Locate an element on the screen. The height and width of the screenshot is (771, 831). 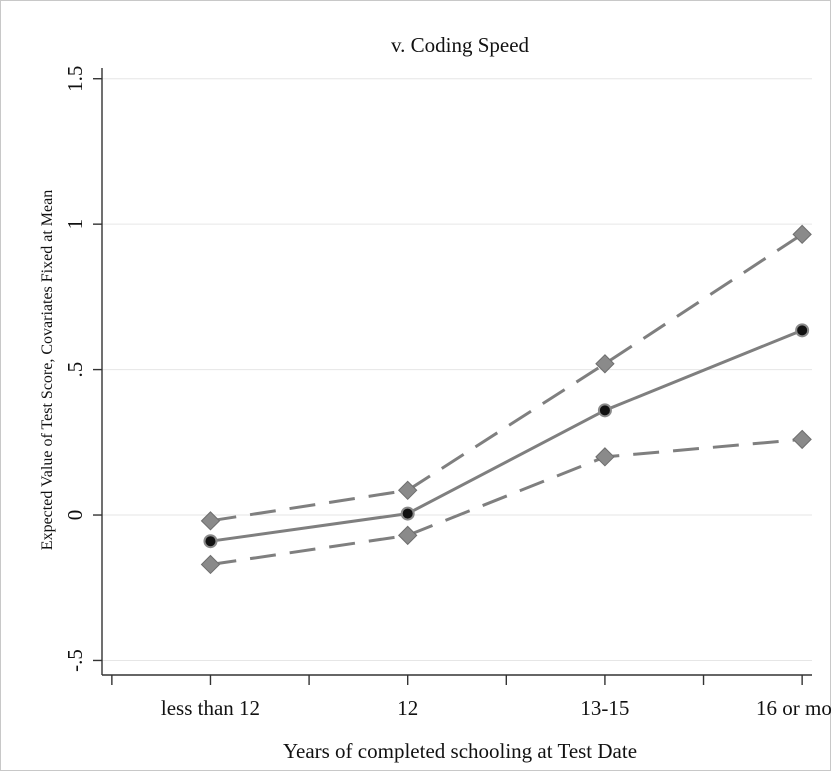
y-tick-label: -.5 is located at coordinates (75, 660).